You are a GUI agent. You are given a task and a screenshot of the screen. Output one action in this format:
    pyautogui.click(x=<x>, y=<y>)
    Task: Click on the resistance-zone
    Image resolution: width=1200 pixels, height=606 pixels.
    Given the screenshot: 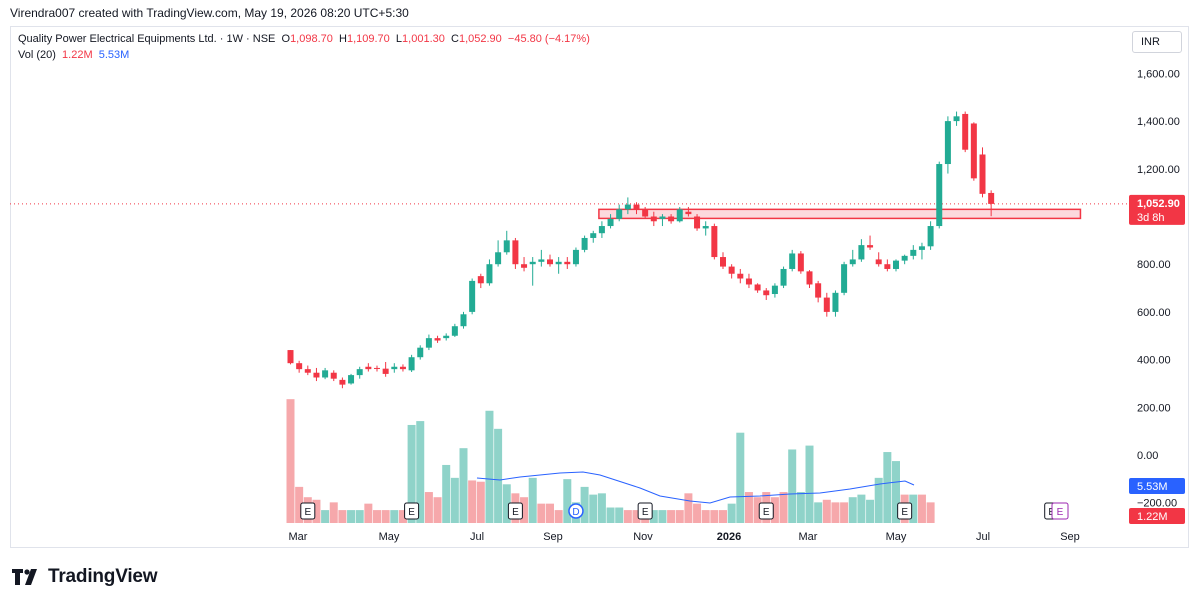 What is the action you would take?
    pyautogui.click(x=840, y=214)
    